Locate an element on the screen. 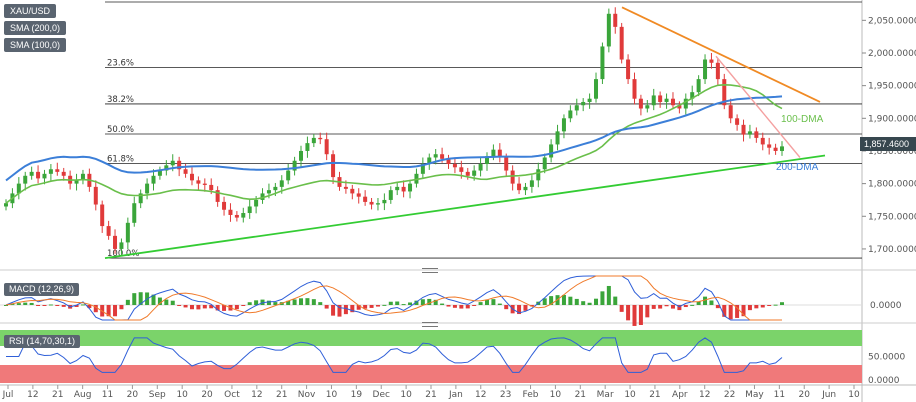  macd-label: MACD (12,26,9) is located at coordinates (42, 289).